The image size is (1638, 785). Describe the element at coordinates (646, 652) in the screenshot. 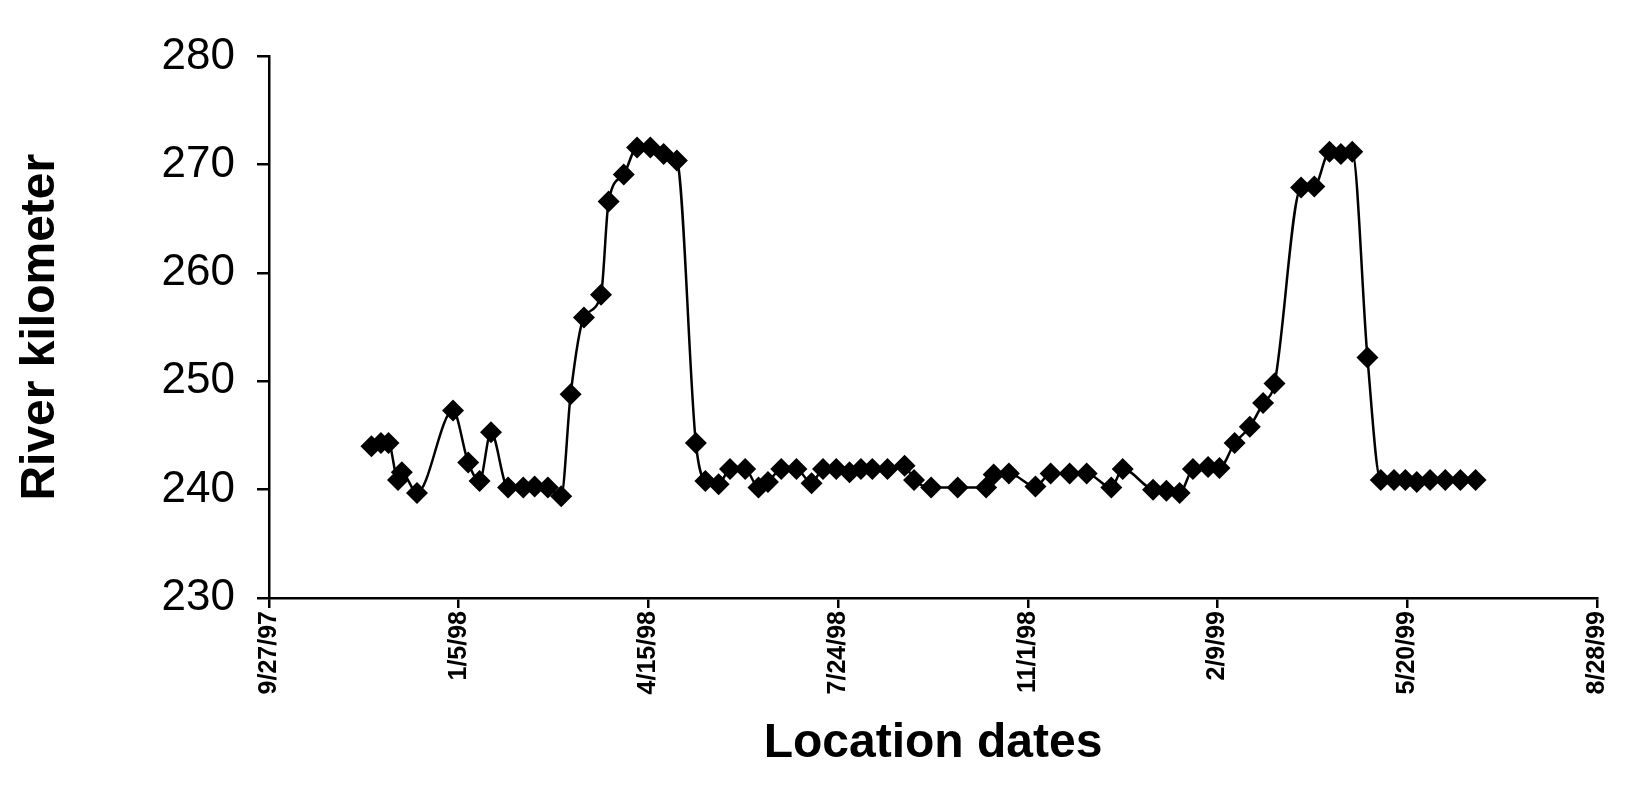

I see `x-tick-label: 4/15/98` at that location.